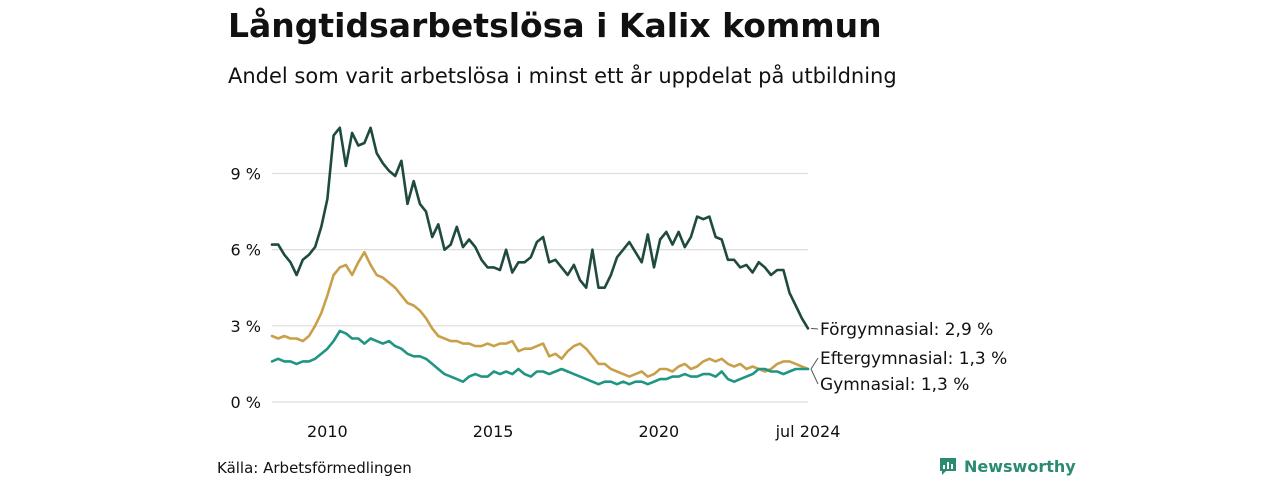 This screenshot has height=480, width=1280. What do you see at coordinates (540, 357) in the screenshot?
I see `series-line-gymnasial` at bounding box center [540, 357].